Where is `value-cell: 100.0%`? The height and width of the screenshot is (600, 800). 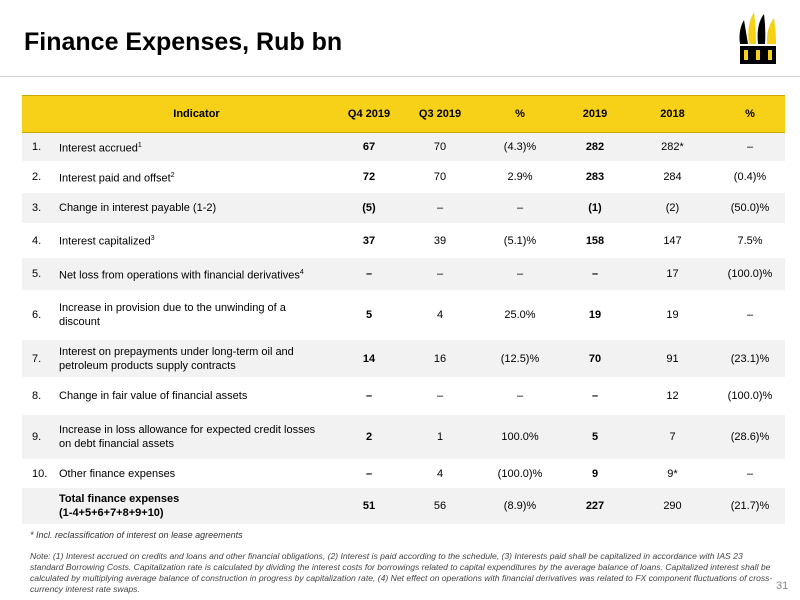 value-cell: 100.0% is located at coordinates (520, 437).